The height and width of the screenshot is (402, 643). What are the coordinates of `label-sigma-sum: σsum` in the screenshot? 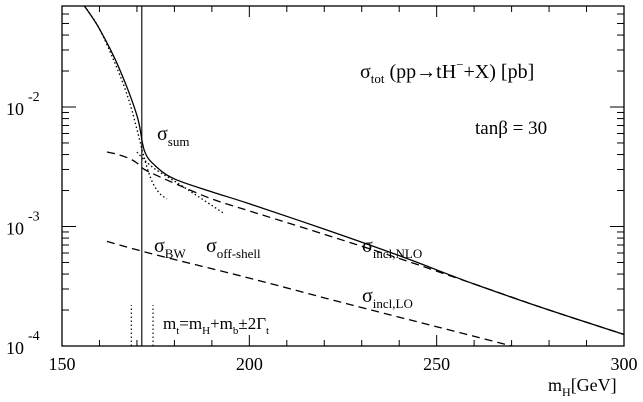 It's located at (173, 136).